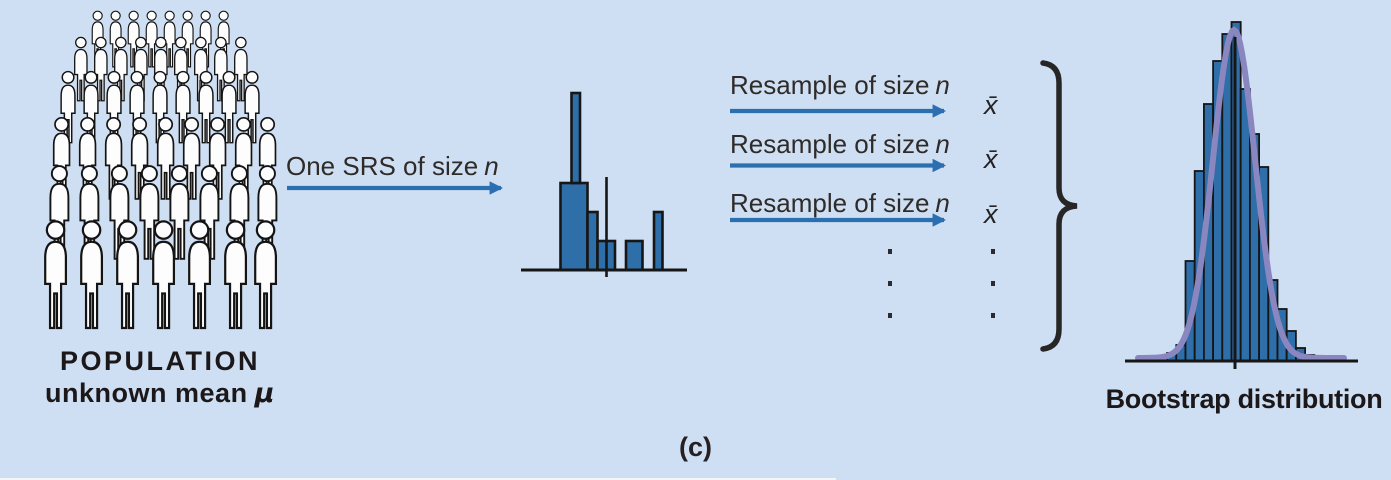  I want to click on srs-arrow-label: One SRS of size n, so click(392, 166).